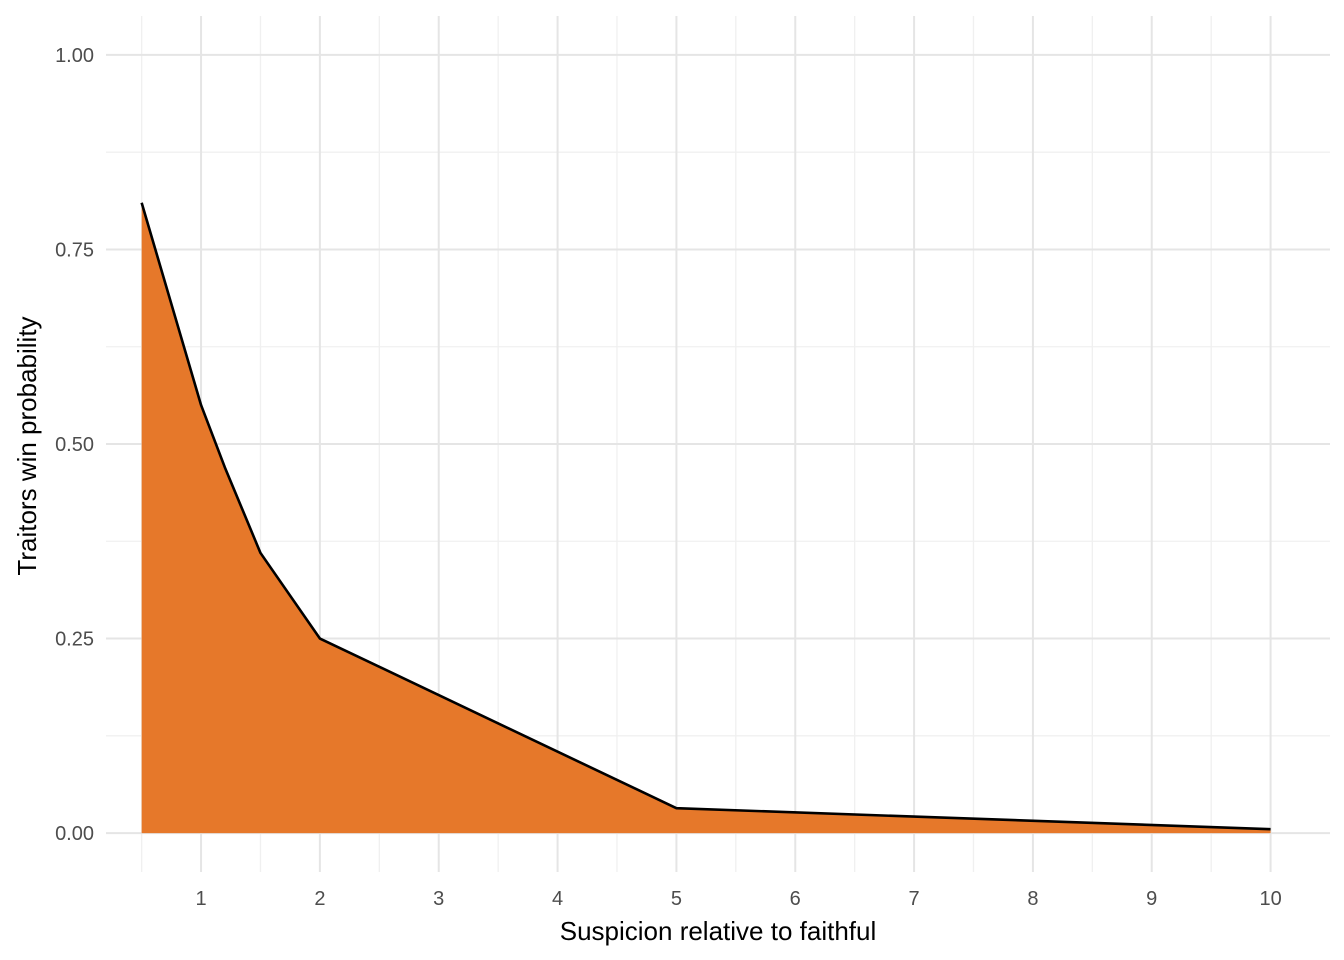  I want to click on y-tick-label: 0.75, so click(74, 250).